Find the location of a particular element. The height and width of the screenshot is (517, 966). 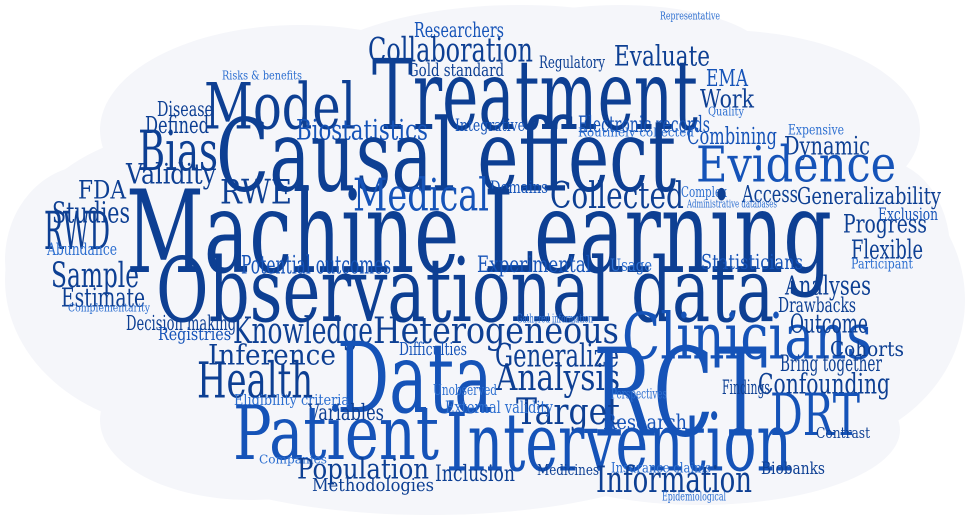

word-fda: FDA is located at coordinates (102, 190).